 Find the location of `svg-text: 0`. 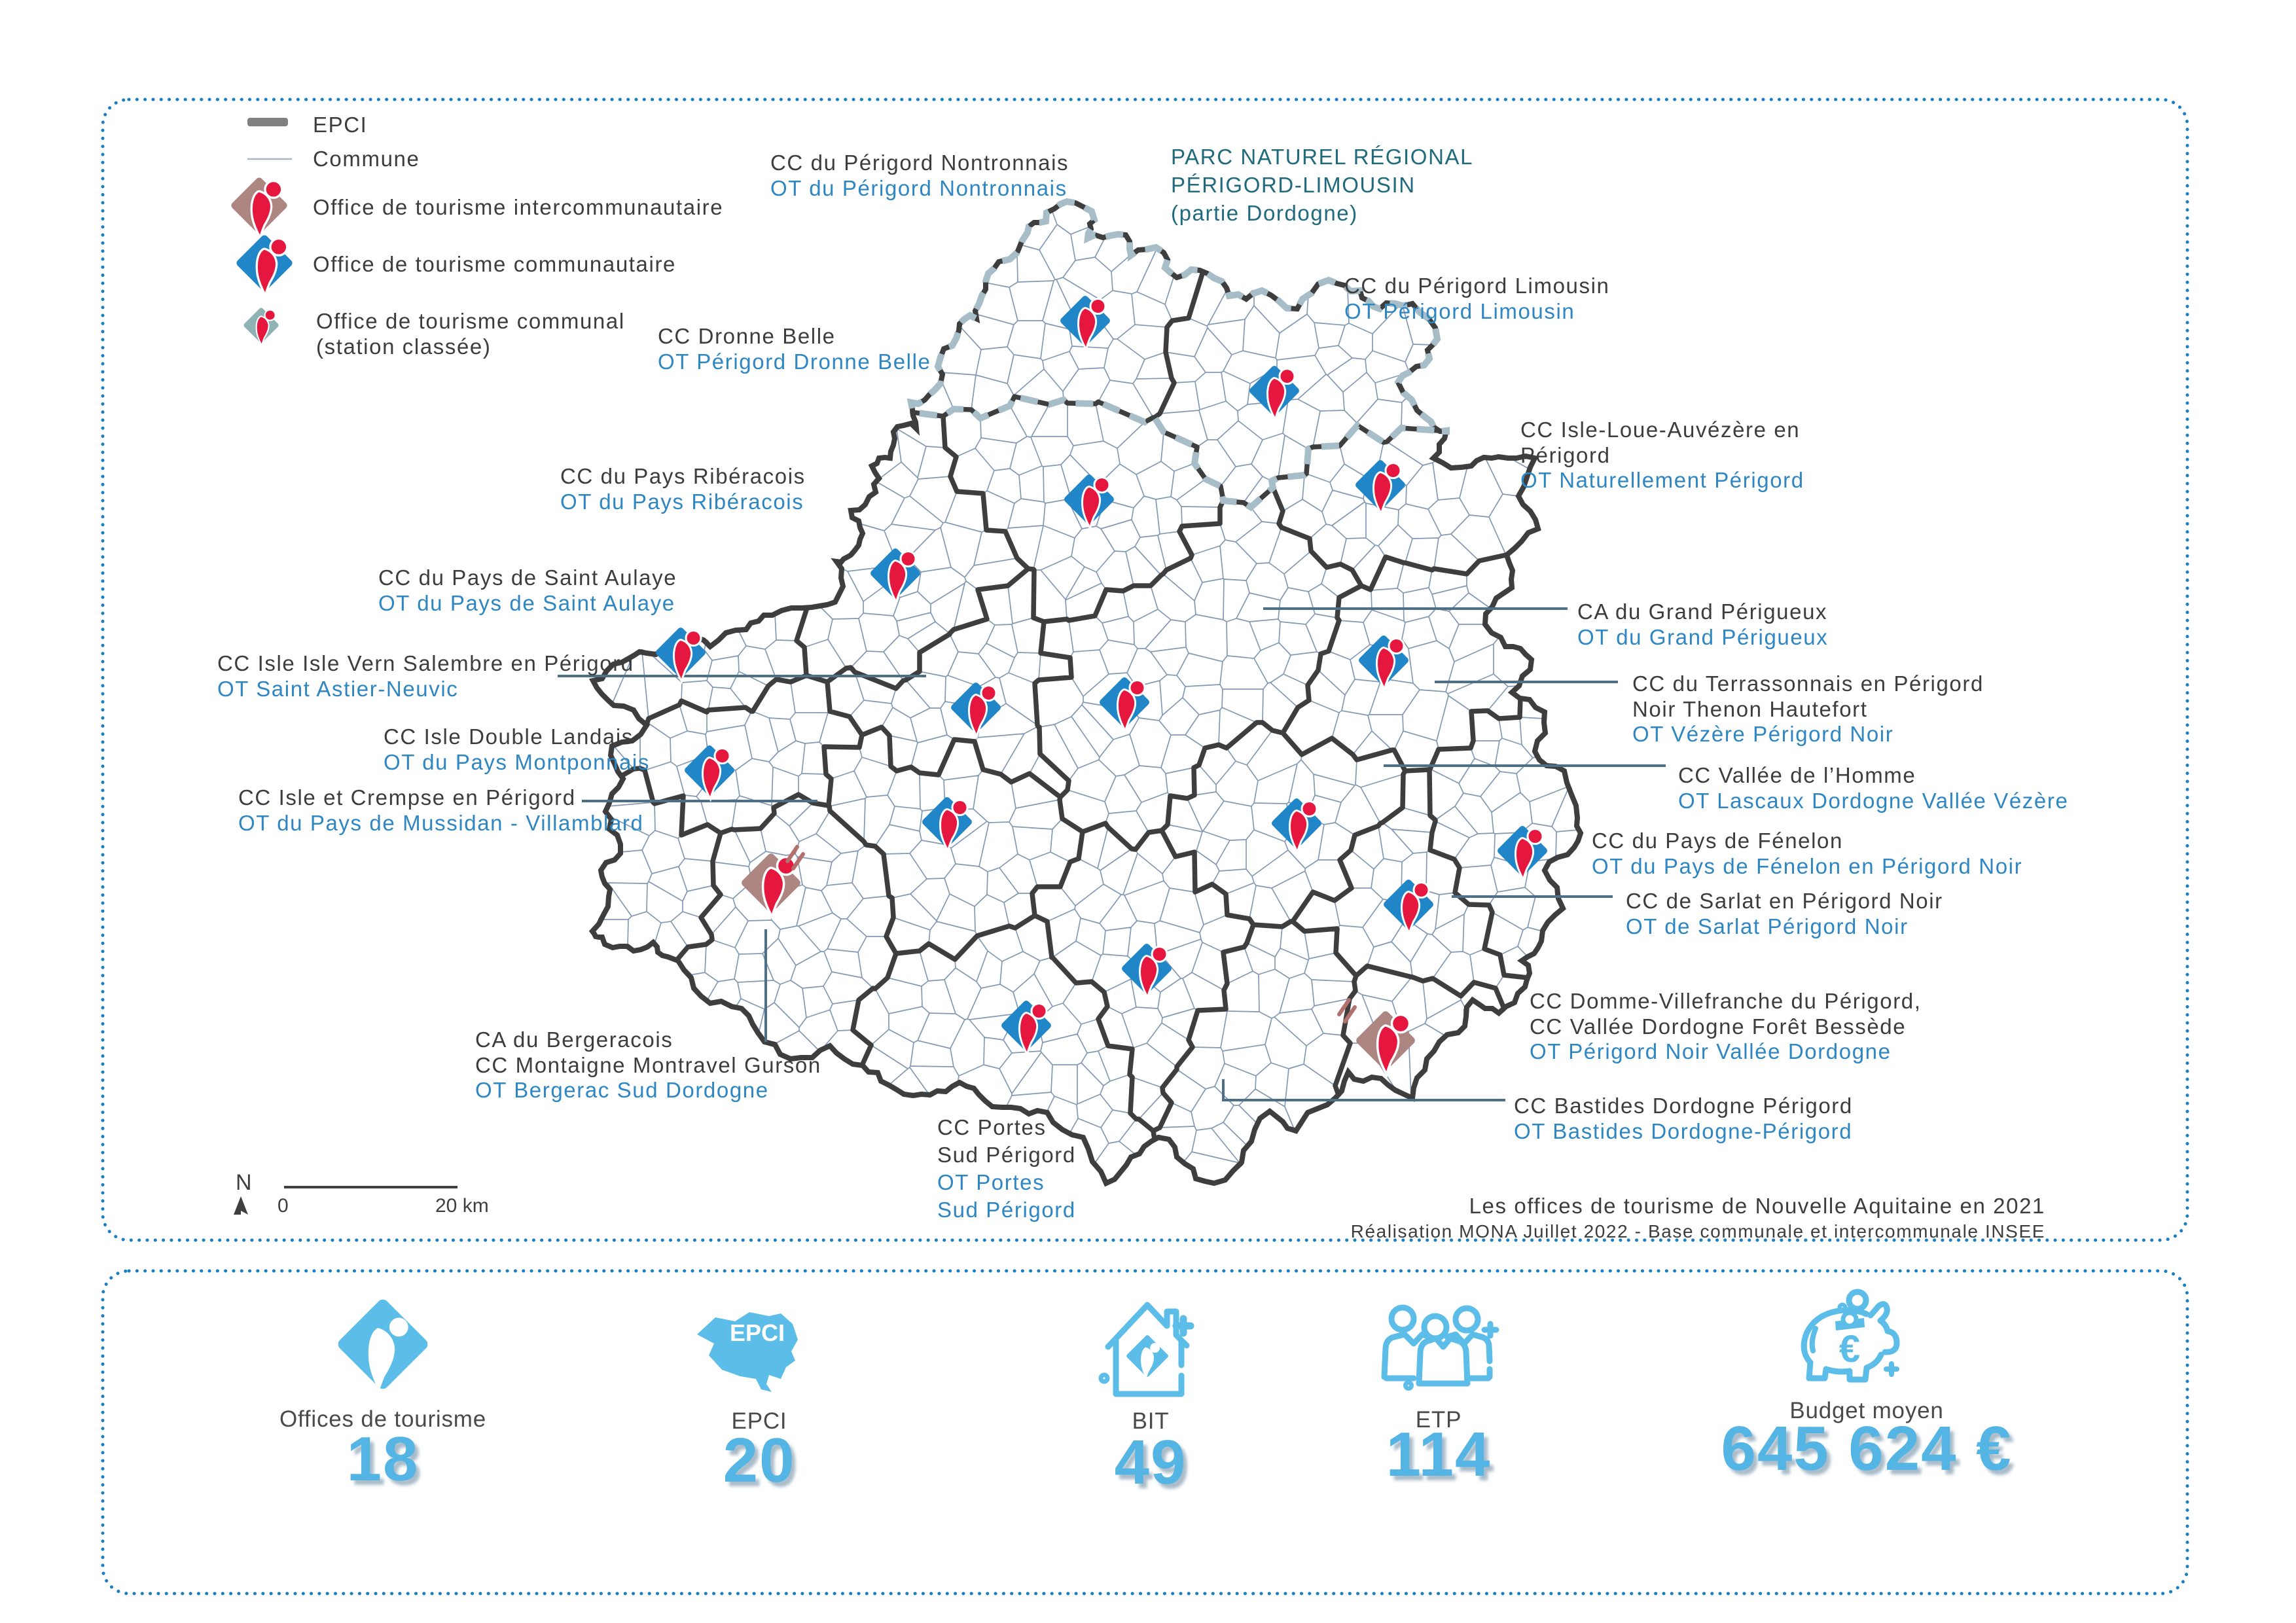

svg-text: 0 is located at coordinates (283, 1206).